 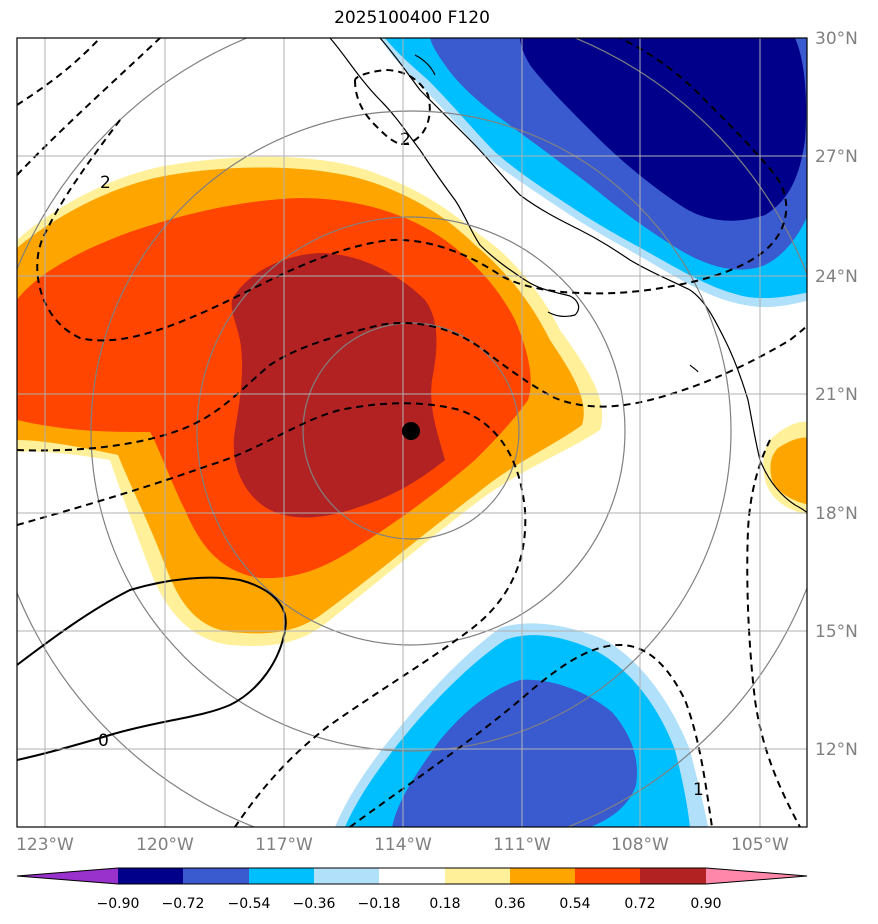 I want to click on storm-center-marker, so click(x=411, y=431).